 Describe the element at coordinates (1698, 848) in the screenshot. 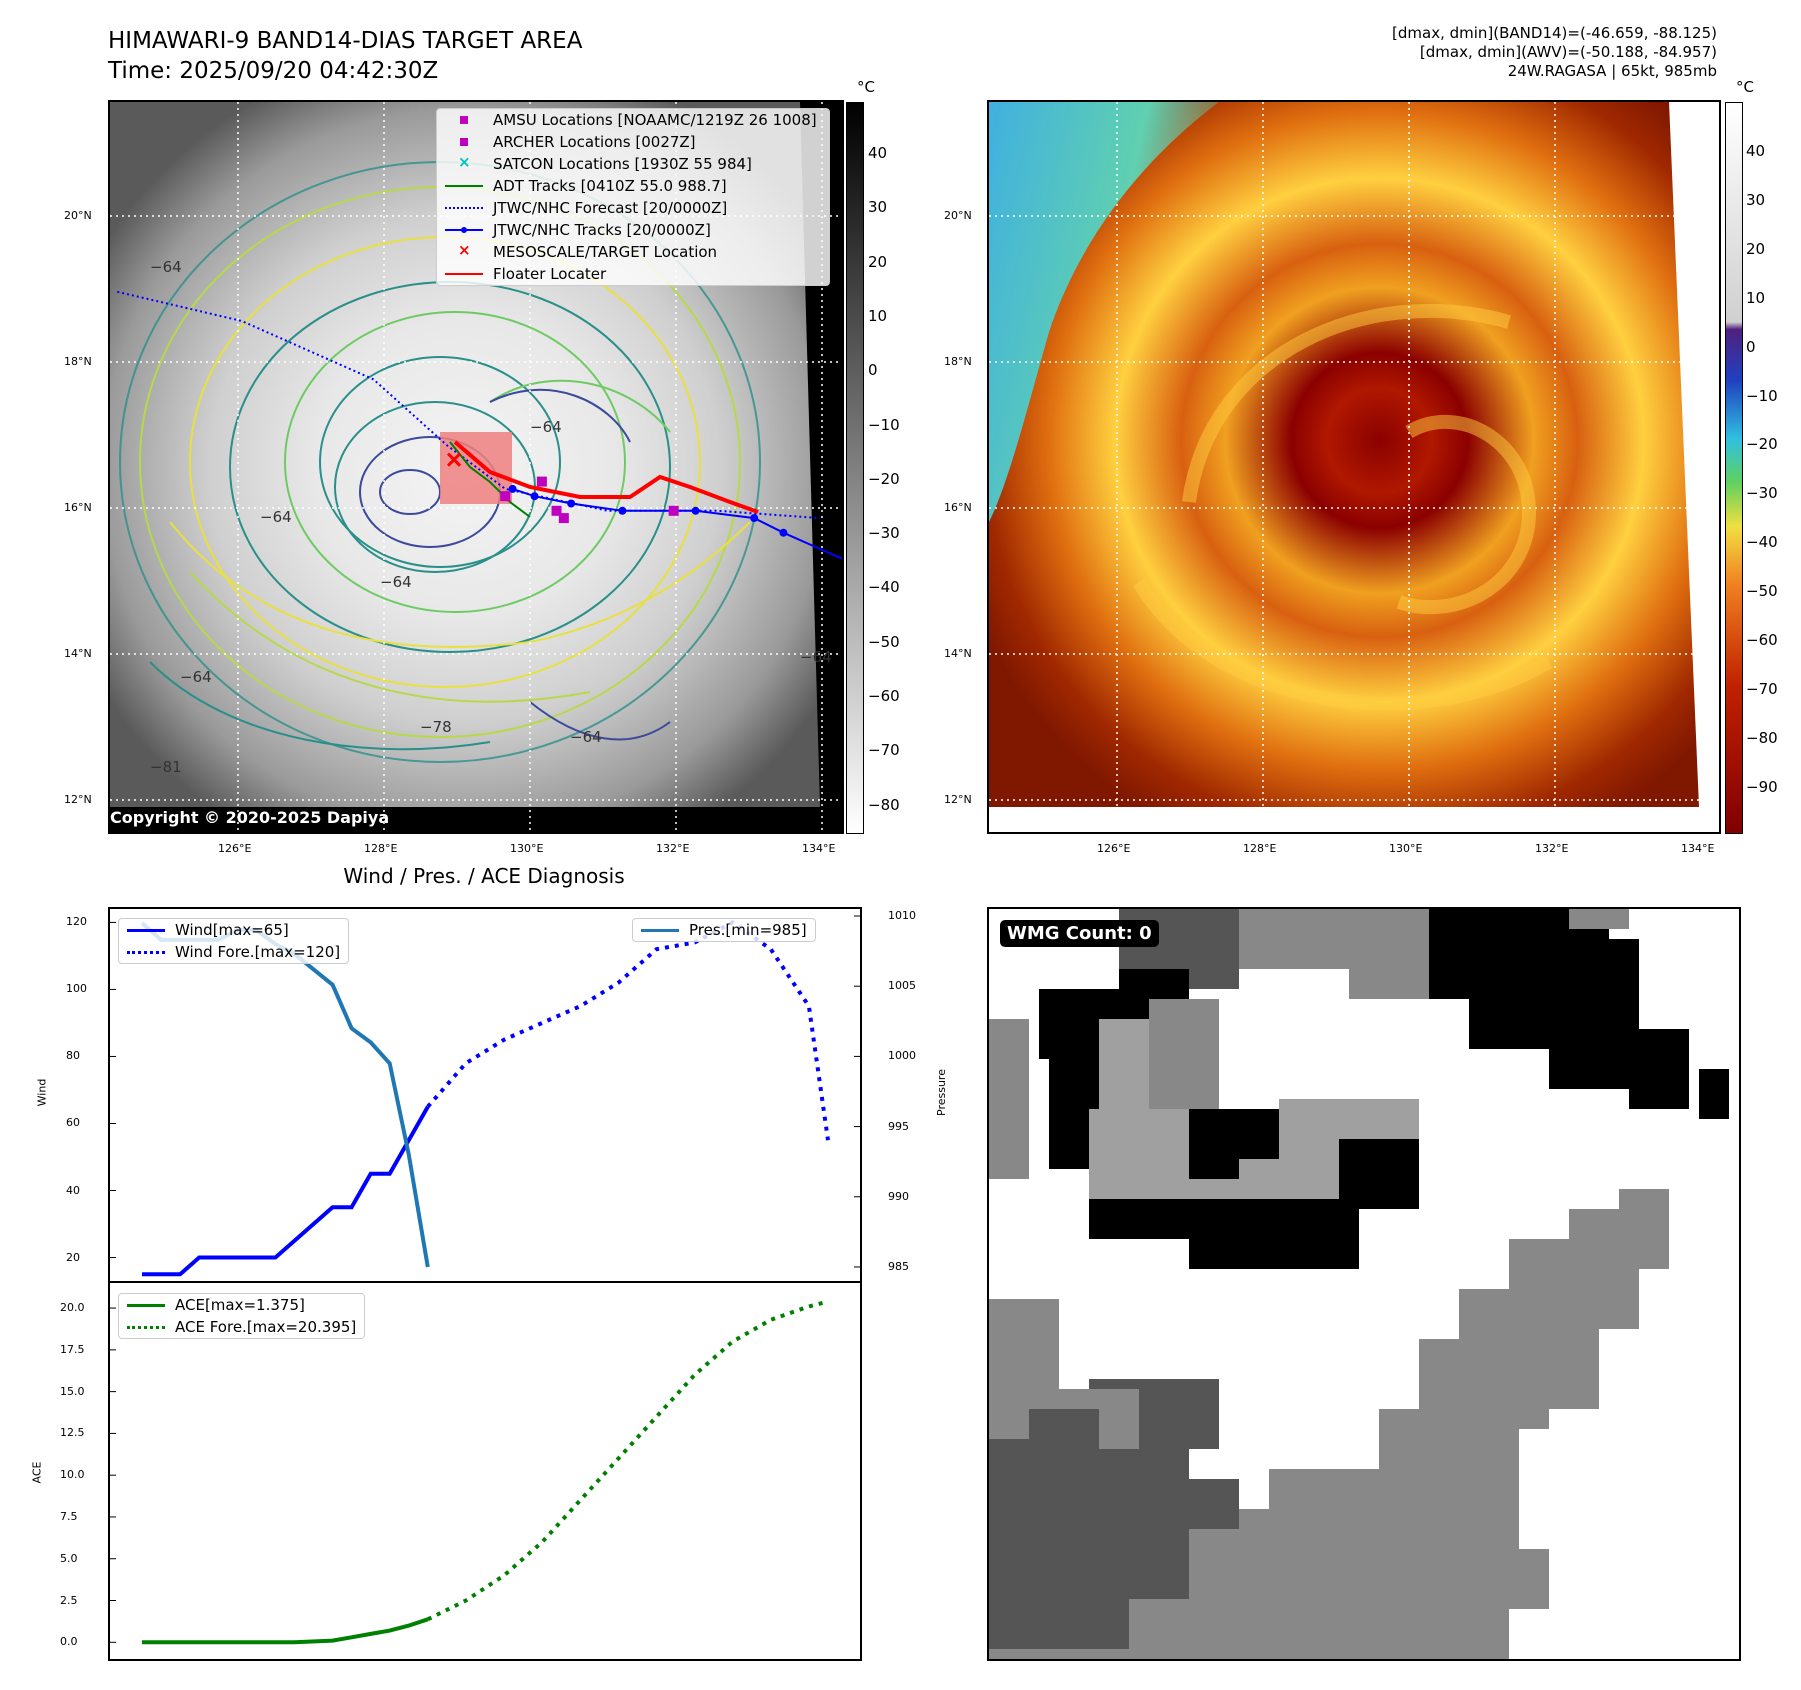

I see `awv-x-tick: 134°E` at that location.